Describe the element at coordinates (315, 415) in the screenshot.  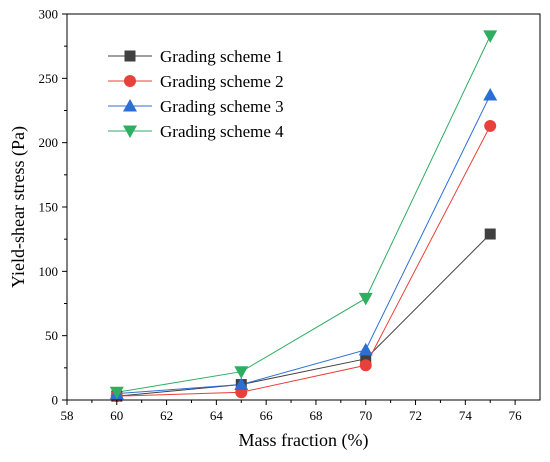
I see `x-tick-label-68: 68` at that location.